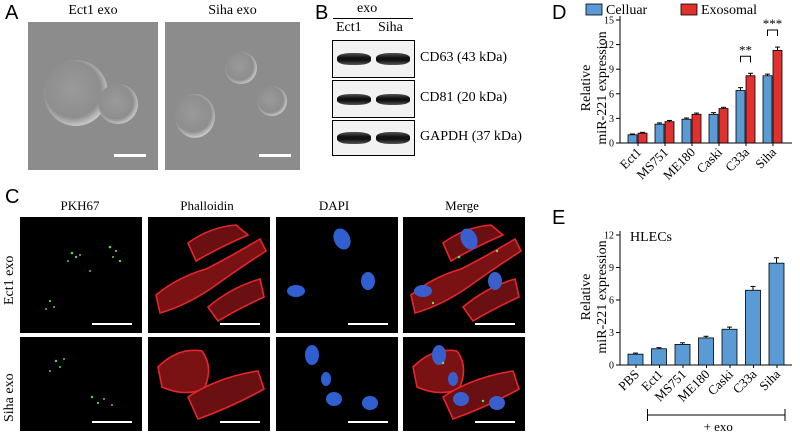 This screenshot has height=435, width=800. What do you see at coordinates (80, 205) in the screenshot?
I see `channel-label-pkh67: PKH67` at bounding box center [80, 205].